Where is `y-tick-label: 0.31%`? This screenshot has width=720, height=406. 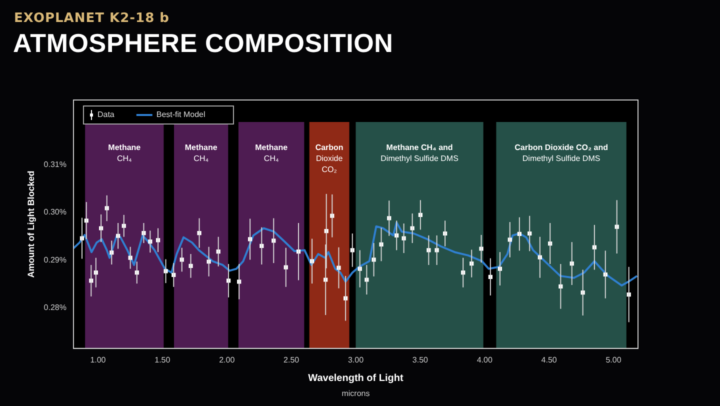 y-tick-label: 0.31% is located at coordinates (55, 165).